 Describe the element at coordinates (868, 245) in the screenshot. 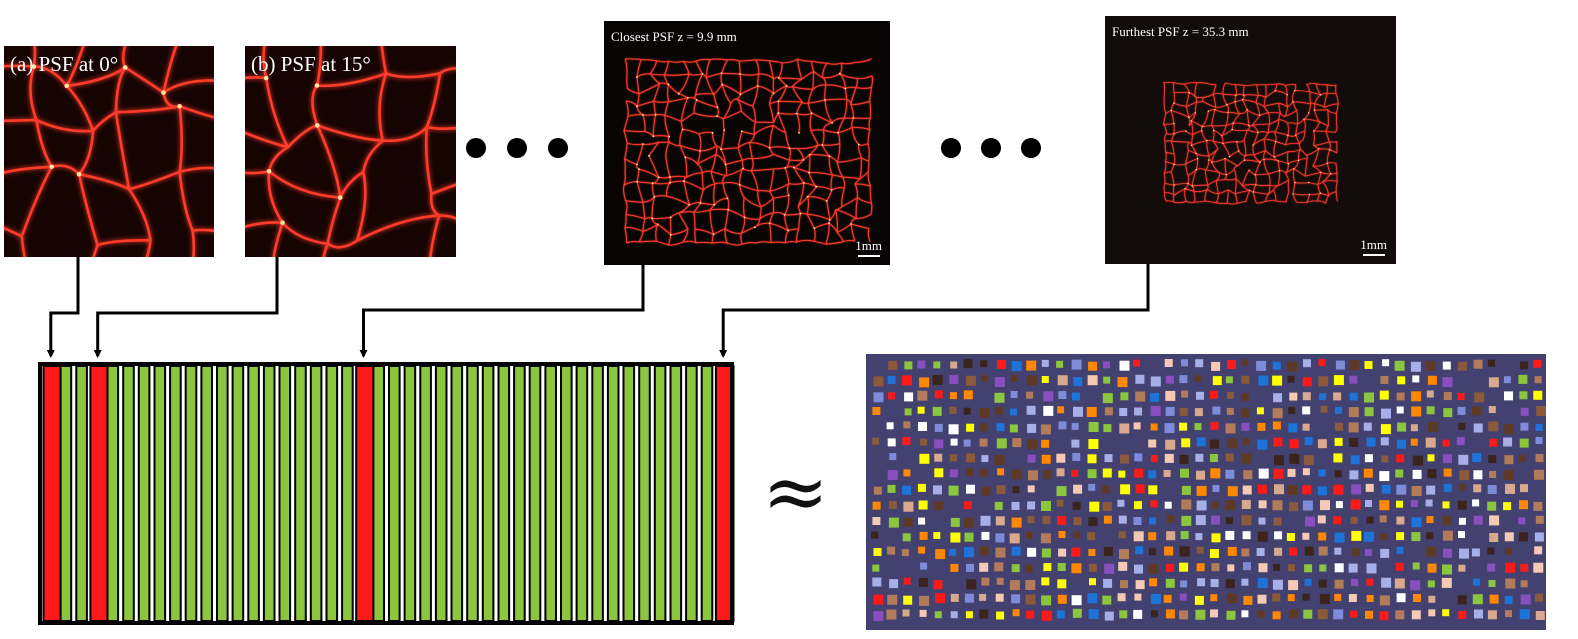

I see `closest-scalebar-label: 1mm` at that location.